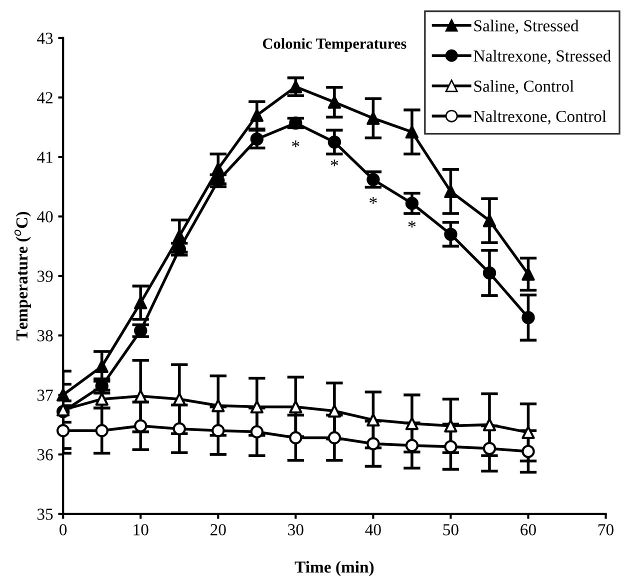 The width and height of the screenshot is (631, 584). Describe the element at coordinates (45, 395) in the screenshot. I see `y-tick-label: 37` at that location.